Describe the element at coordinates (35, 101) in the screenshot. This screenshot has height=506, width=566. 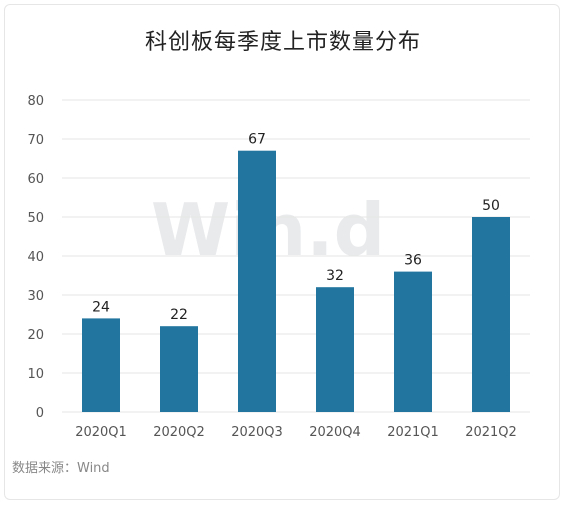
I see `y-tick-label: 80` at that location.